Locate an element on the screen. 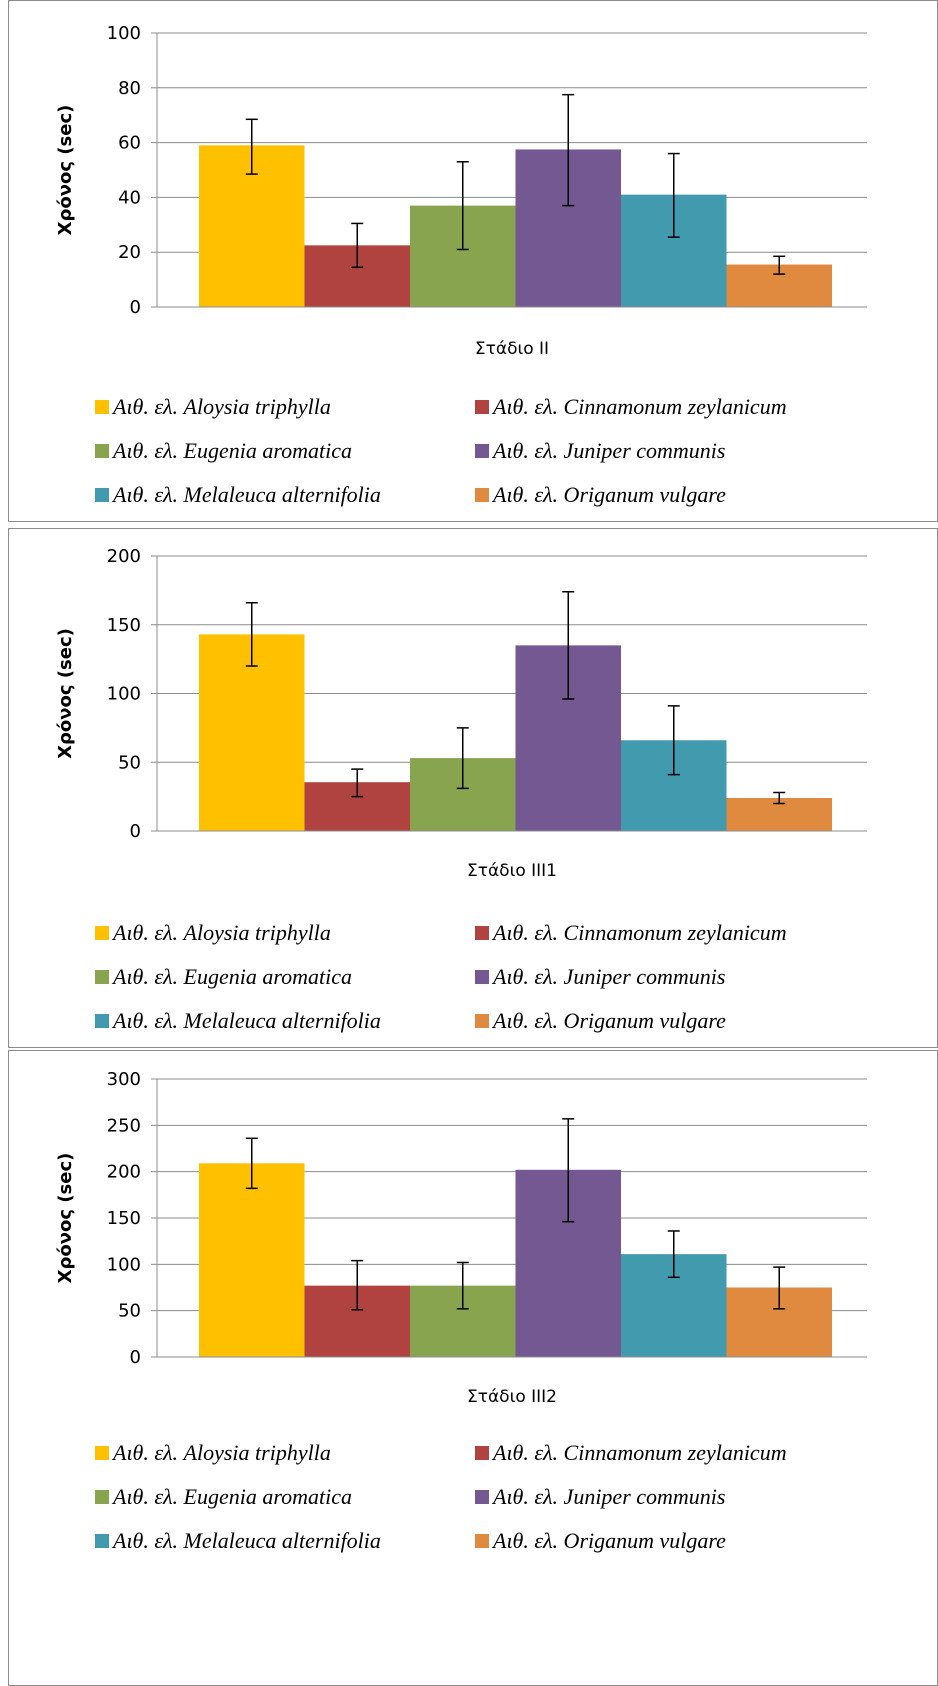 This screenshot has width=938, height=1686. y-tick-label: 20 is located at coordinates (129, 252).